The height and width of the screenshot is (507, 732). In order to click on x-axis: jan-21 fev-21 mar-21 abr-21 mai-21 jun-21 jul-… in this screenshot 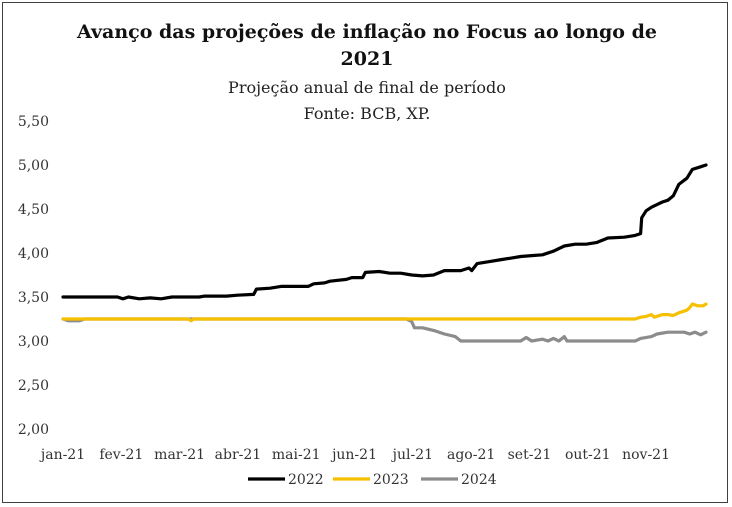, I will do `click(354, 455)`.